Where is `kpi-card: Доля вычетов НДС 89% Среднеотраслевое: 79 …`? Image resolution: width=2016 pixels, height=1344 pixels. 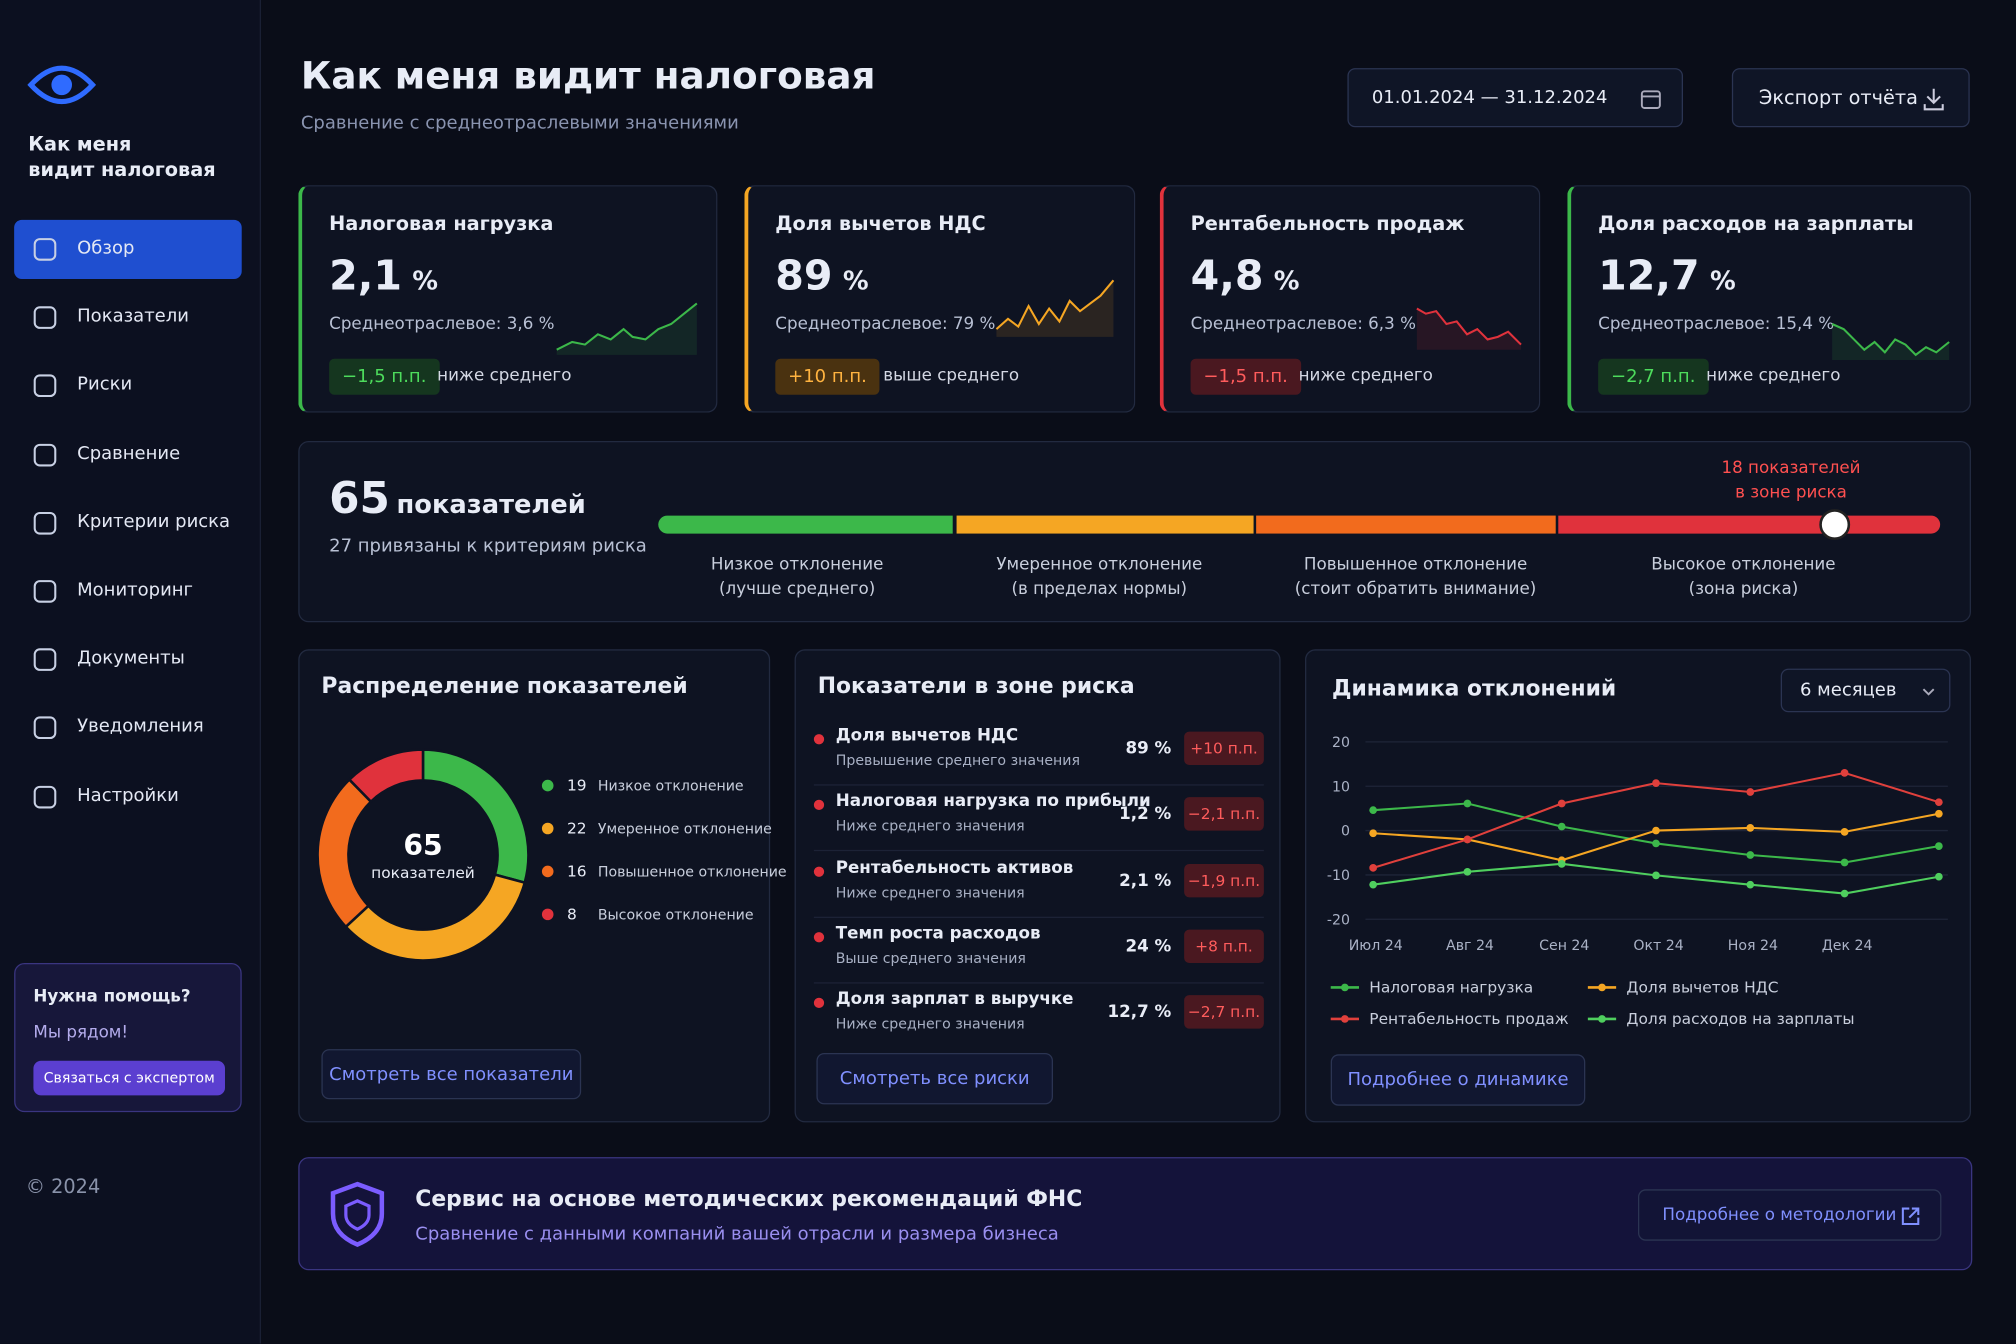 kpi-card: Доля вычетов НДС 89% Среднеотраслевое: 79 … is located at coordinates (940, 299).